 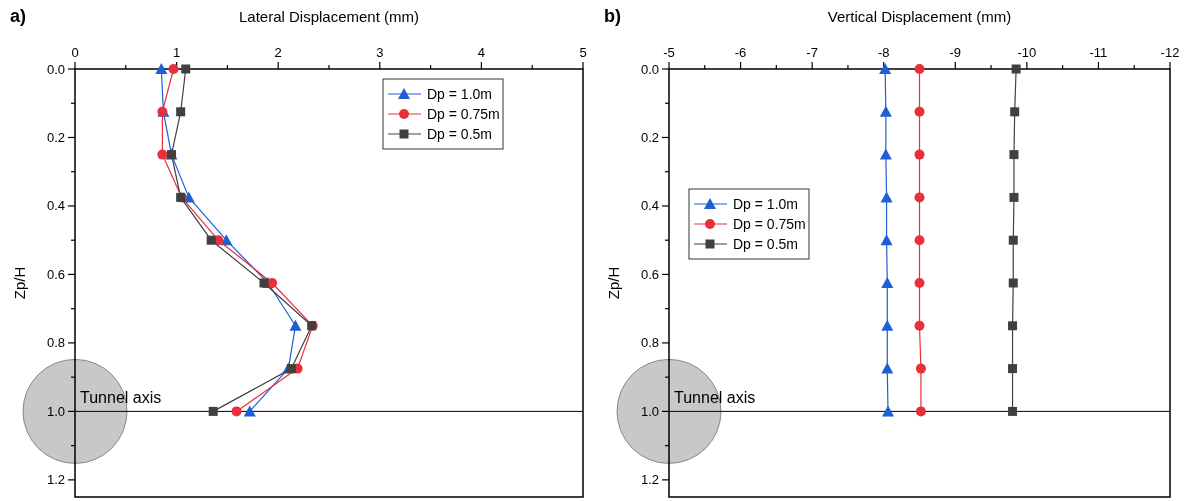 What do you see at coordinates (583, 52) in the screenshot?
I see `x-tick-label: 5` at bounding box center [583, 52].